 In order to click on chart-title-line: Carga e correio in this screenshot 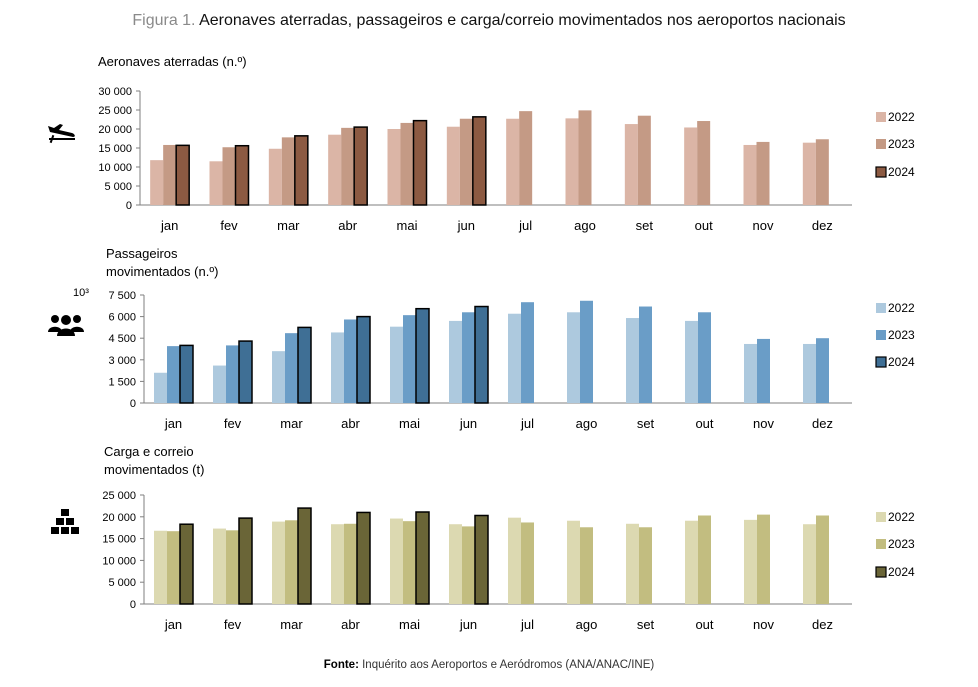, I will do `click(149, 451)`.